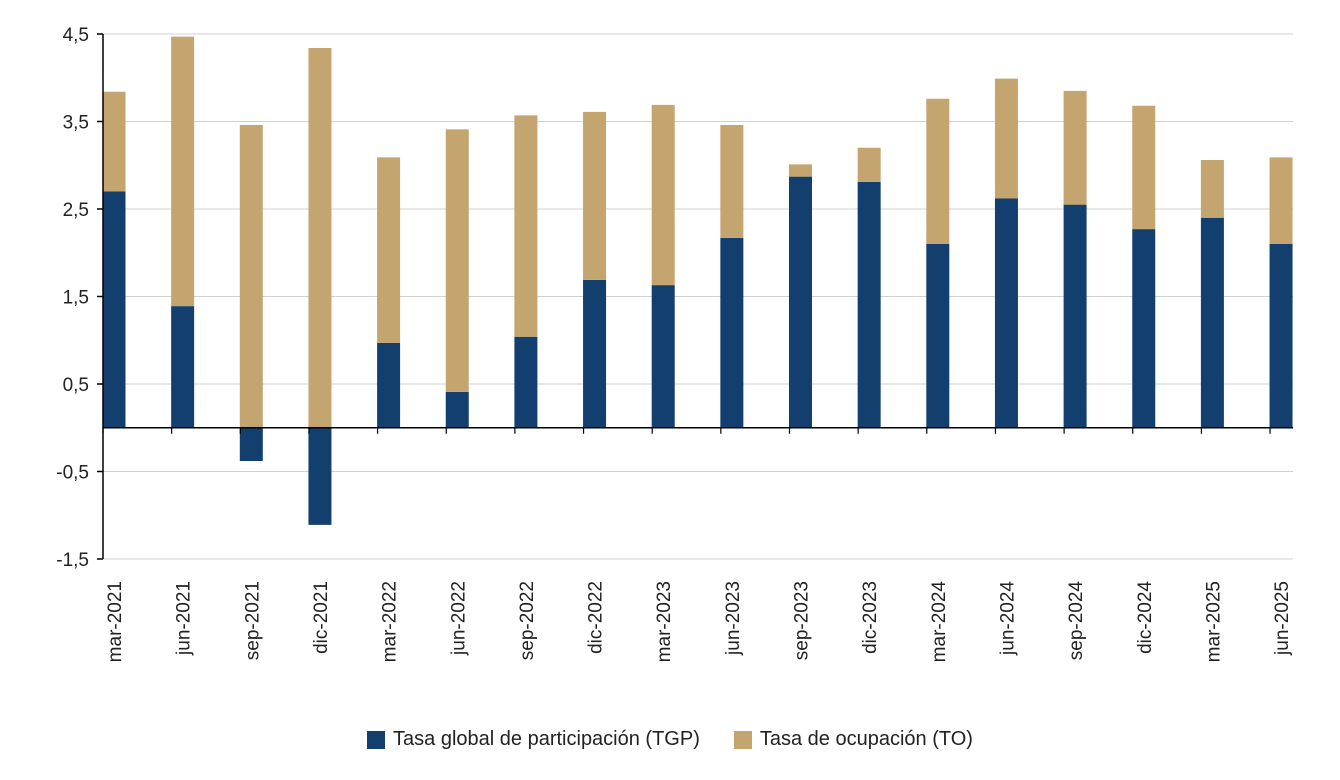 The width and height of the screenshot is (1340, 780). What do you see at coordinates (458, 618) in the screenshot?
I see `x-tick-label: jun-2022` at bounding box center [458, 618].